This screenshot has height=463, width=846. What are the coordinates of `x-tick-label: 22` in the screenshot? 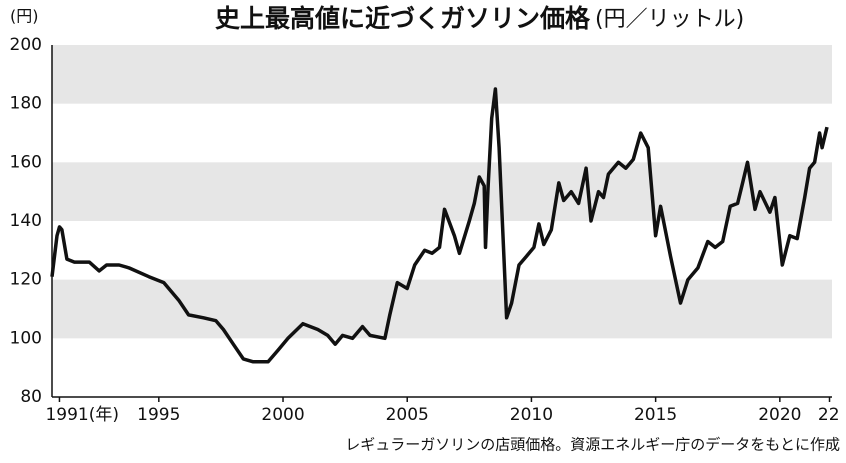 It's located at (829, 415).